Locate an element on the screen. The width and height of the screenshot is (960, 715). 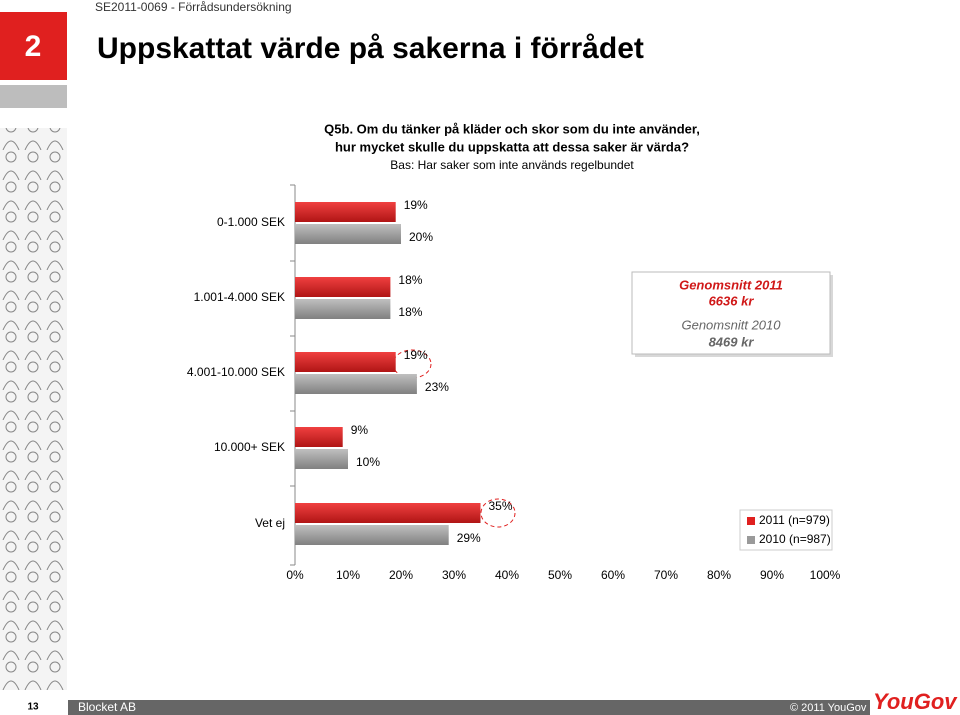
category-label: 4.001-10.000 SEK is located at coordinates (236, 372).